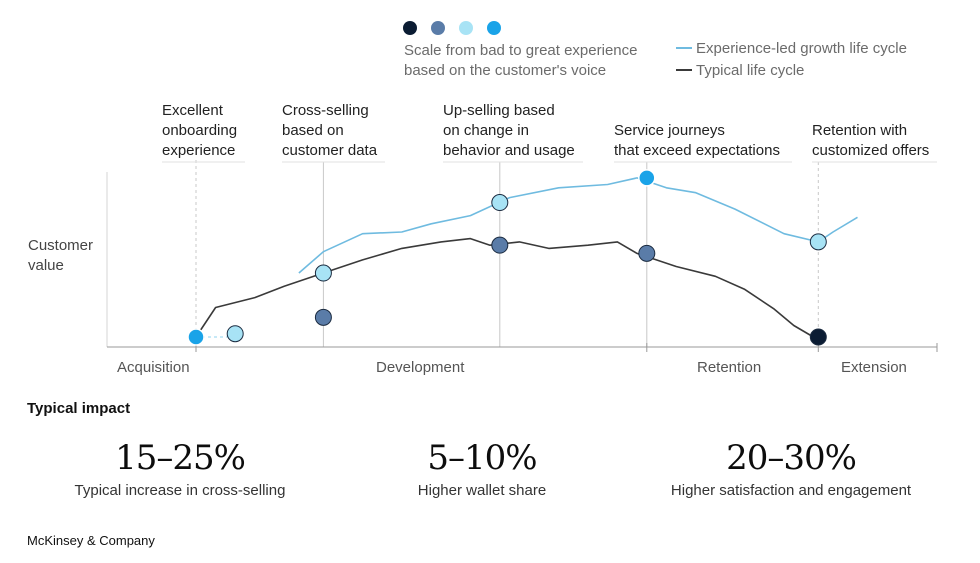  I want to click on phase-acquisition: Acquisition, so click(153, 367).